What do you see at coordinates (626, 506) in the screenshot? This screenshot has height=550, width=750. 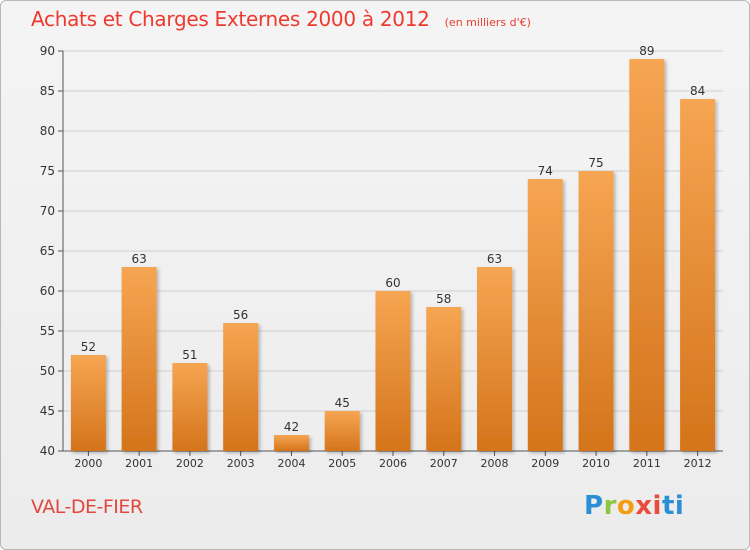 I see `logo-letter: o` at bounding box center [626, 506].